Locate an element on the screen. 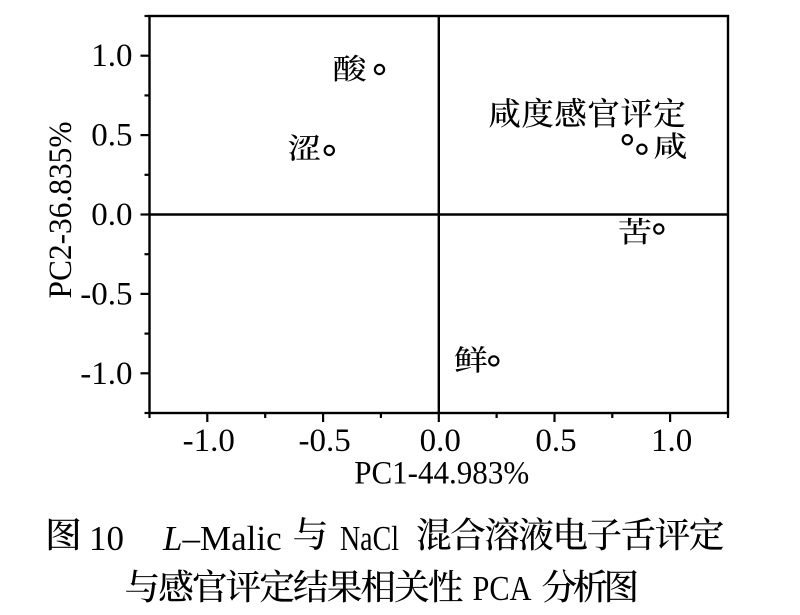  svg-text: PC1-44.983% is located at coordinates (441, 474).